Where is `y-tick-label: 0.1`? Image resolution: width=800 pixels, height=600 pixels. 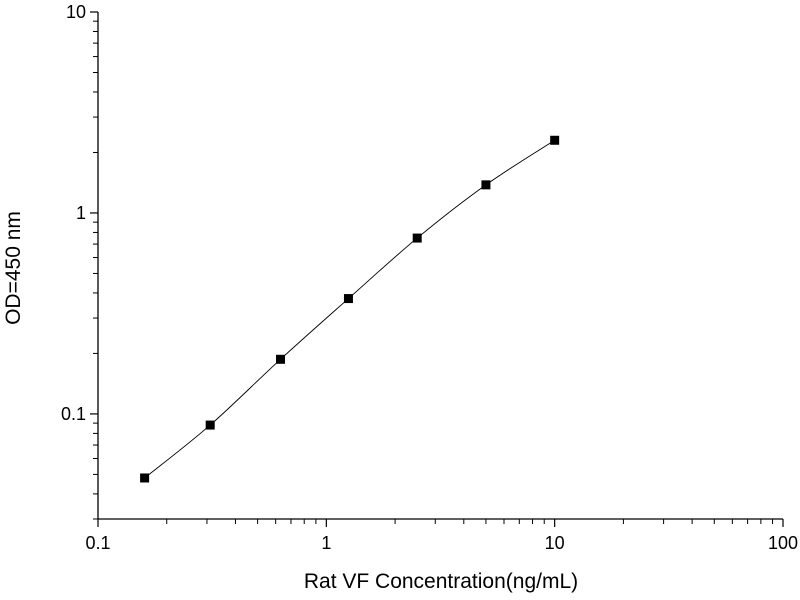
y-tick-label: 0.1 is located at coordinates (73, 414).